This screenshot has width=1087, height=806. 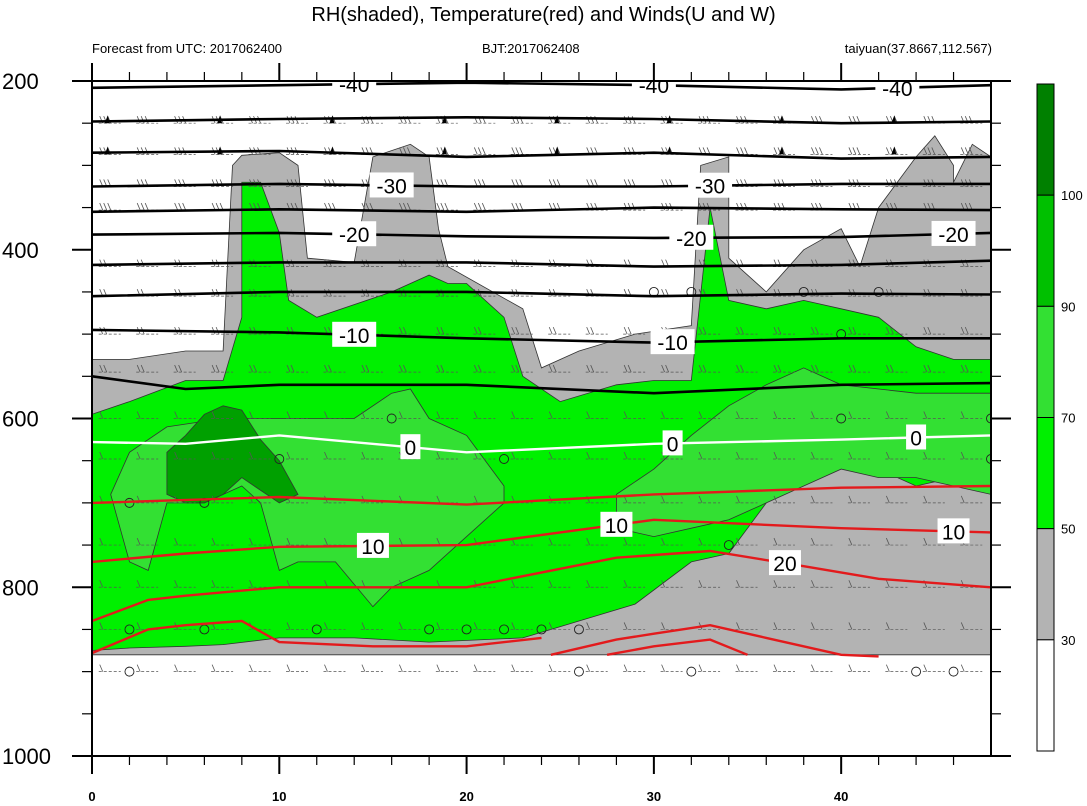 What do you see at coordinates (1045, 584) in the screenshot?
I see `colorbar-segment` at bounding box center [1045, 584].